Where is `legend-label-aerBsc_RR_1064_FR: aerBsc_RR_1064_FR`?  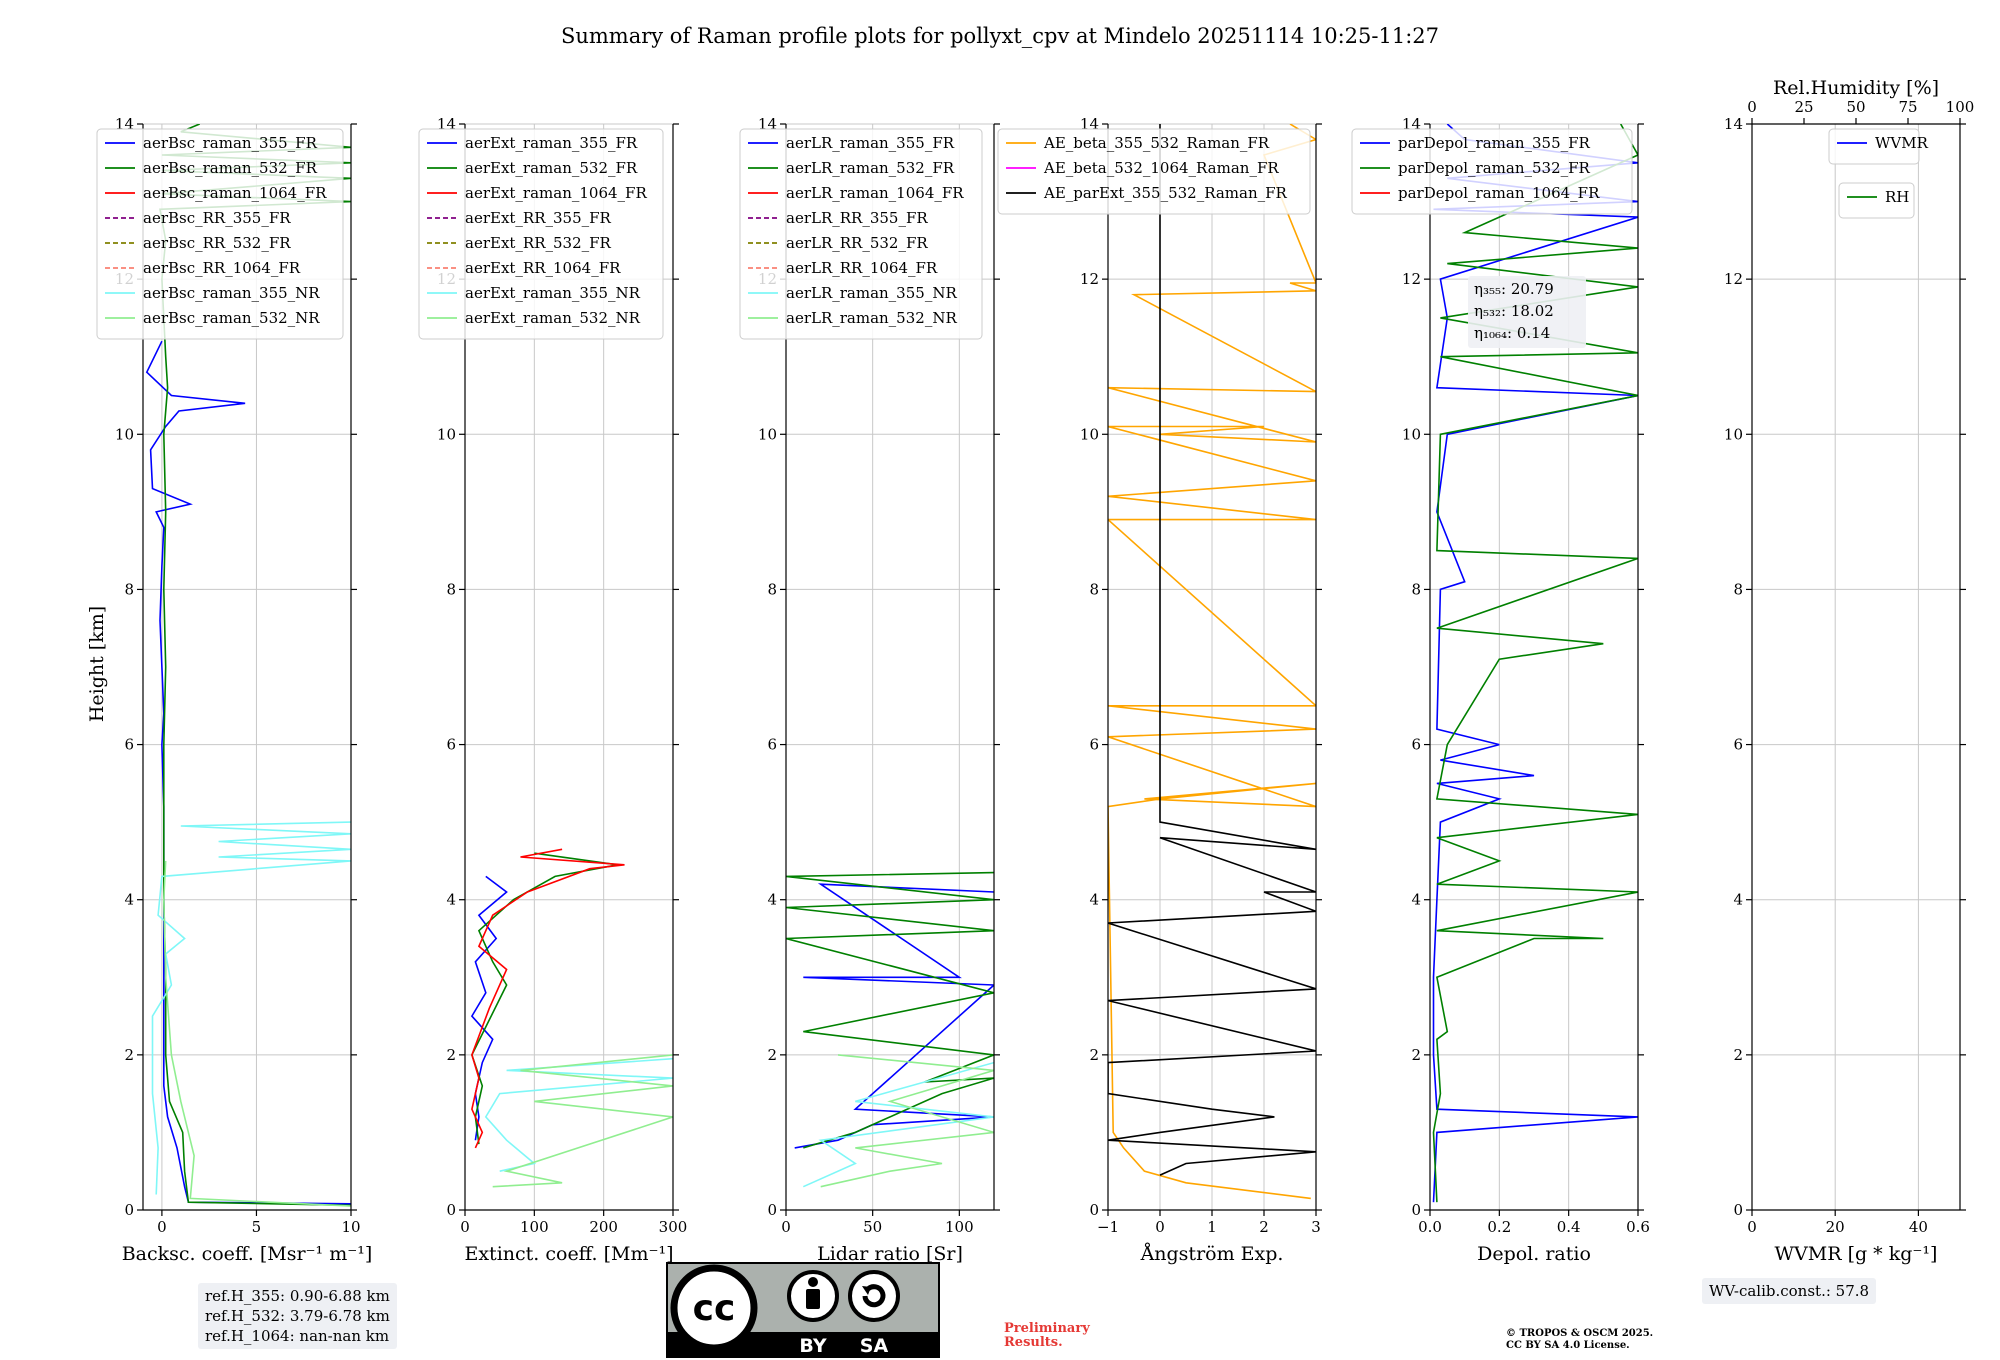 legend-label-aerBsc_RR_1064_FR: aerBsc_RR_1064_FR is located at coordinates (222, 268).